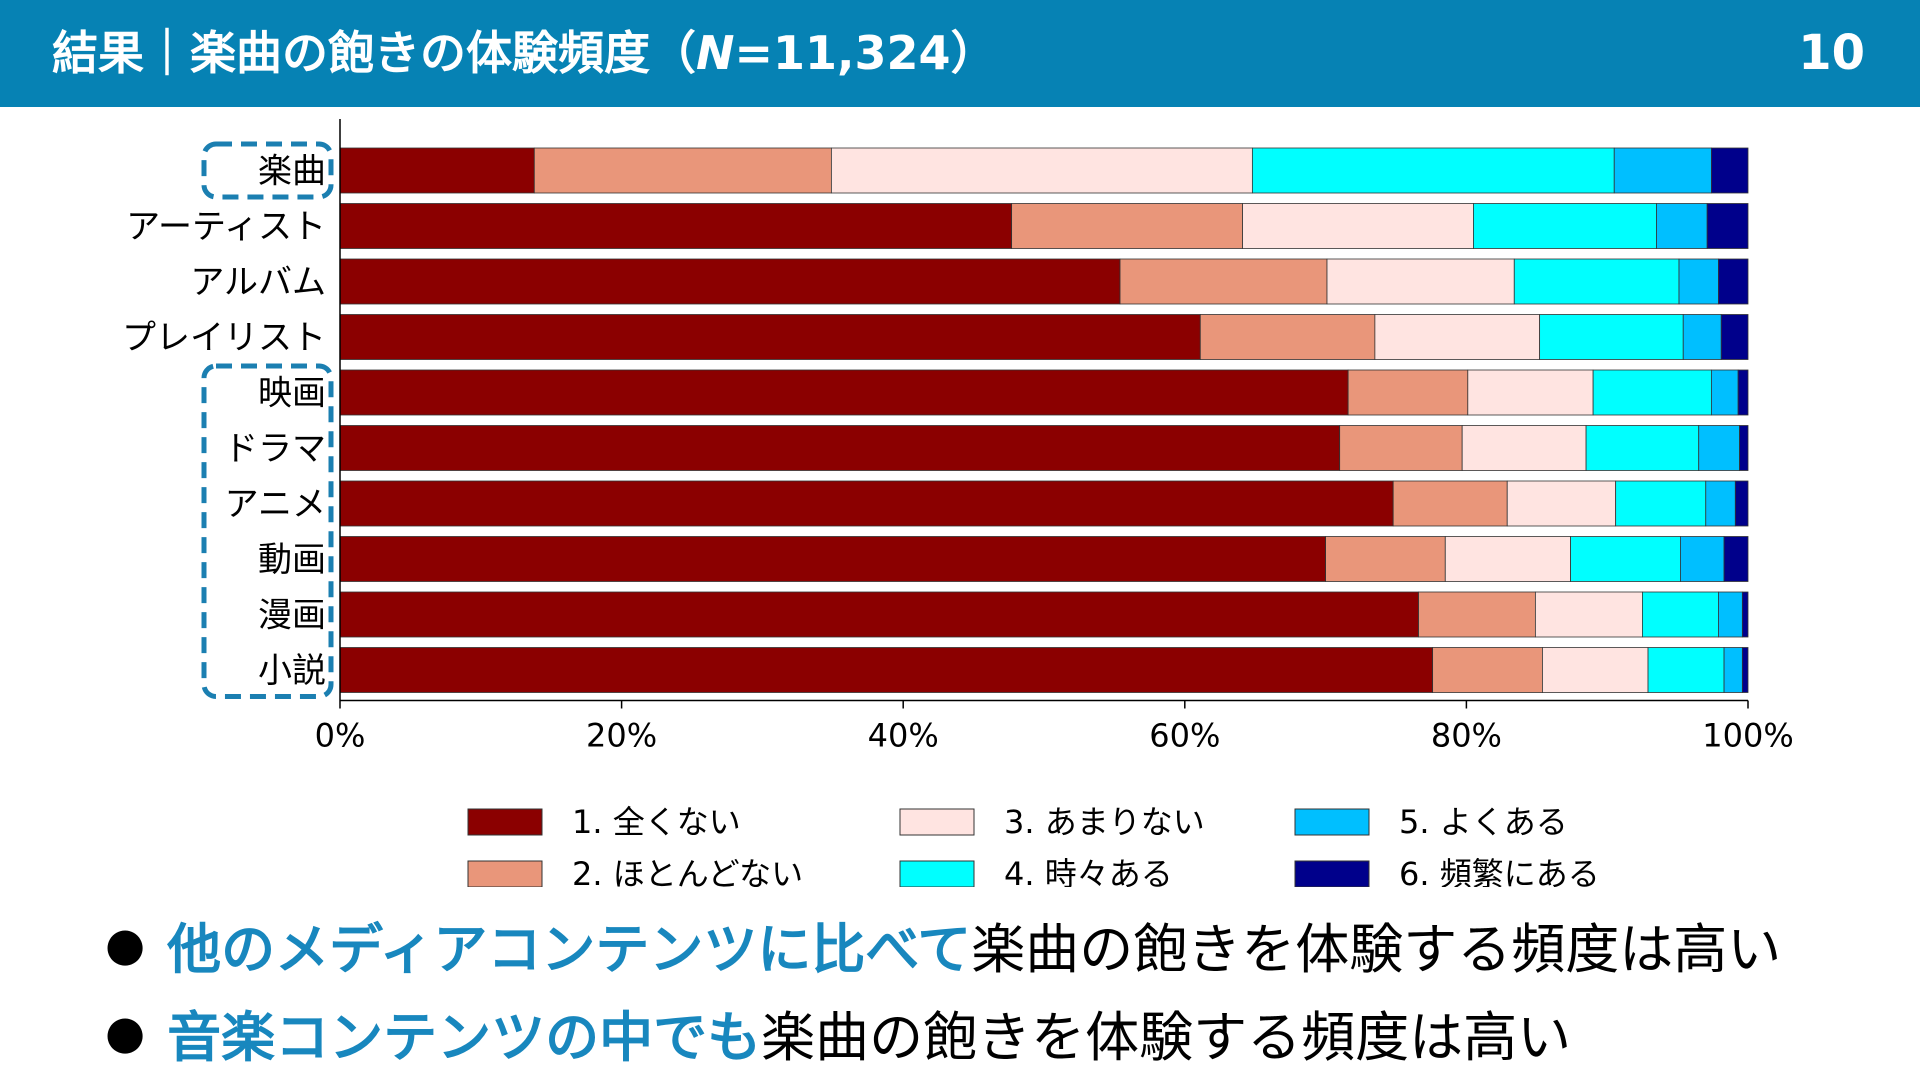  What do you see at coordinates (569, 949) in the screenshot?
I see `bullet-highlight: 他のメディアコンテンツに比べて` at bounding box center [569, 949].